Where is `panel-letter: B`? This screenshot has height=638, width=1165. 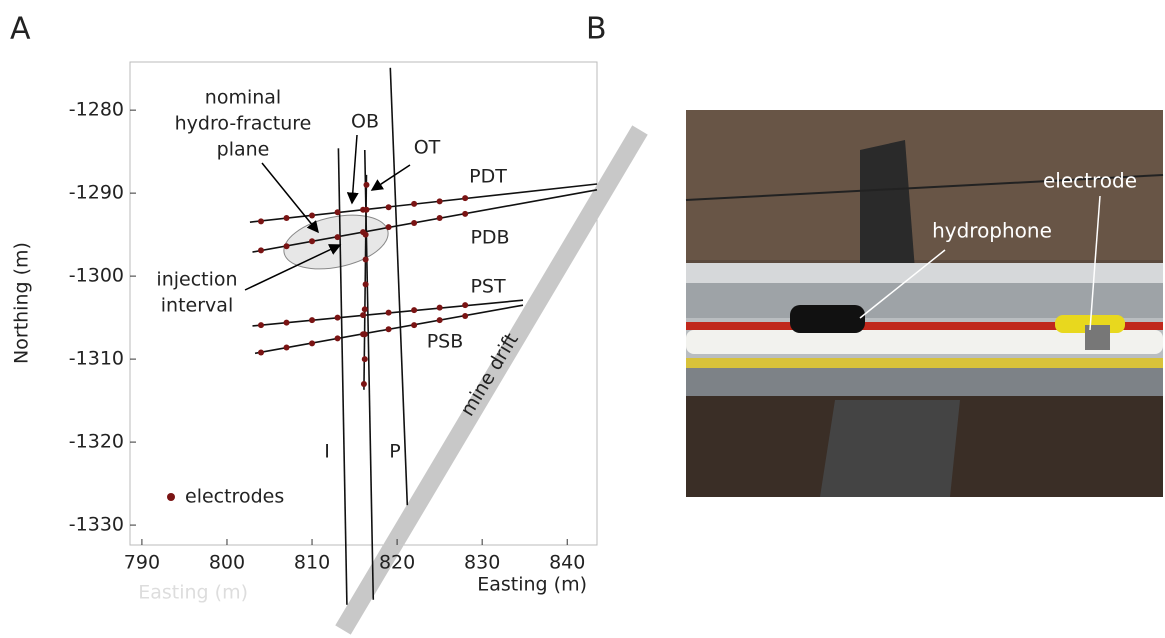
panel-letter: B is located at coordinates (596, 29).